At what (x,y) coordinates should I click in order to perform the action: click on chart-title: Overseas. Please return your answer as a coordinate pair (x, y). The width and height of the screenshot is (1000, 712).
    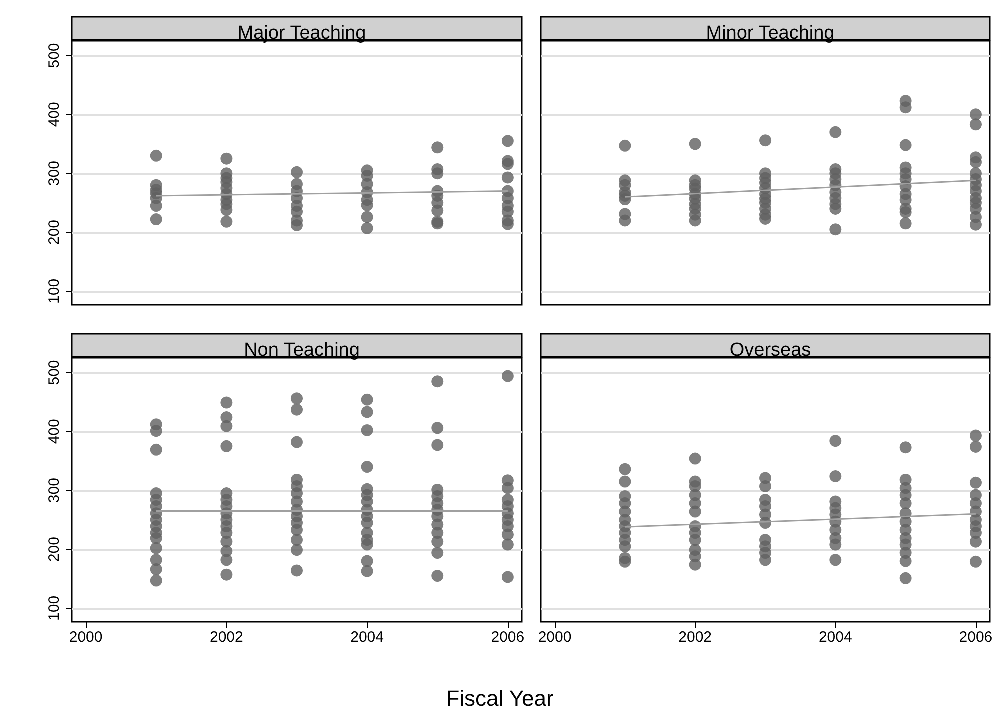
    Looking at the image, I should click on (771, 350).